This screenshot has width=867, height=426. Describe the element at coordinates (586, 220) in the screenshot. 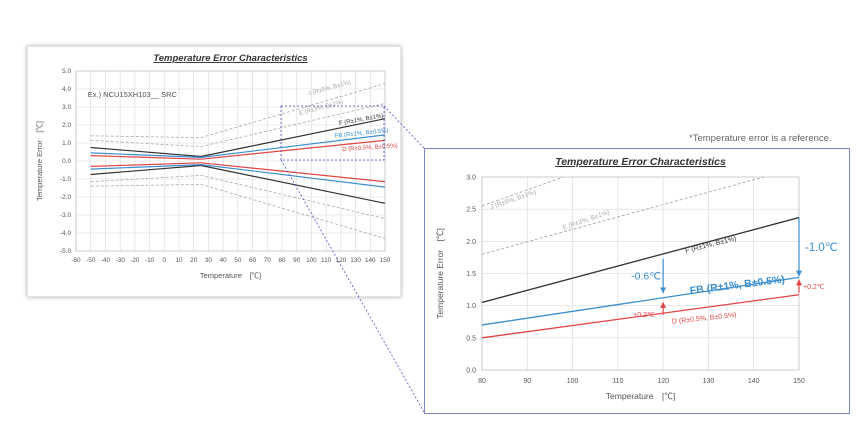

I see `series-label: E (R±3%, B±1%)` at that location.